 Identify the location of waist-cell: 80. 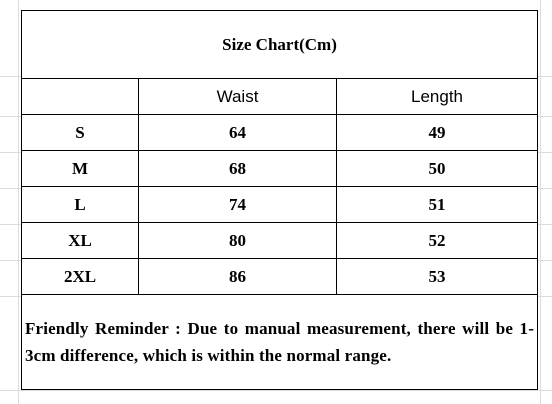
(237, 240).